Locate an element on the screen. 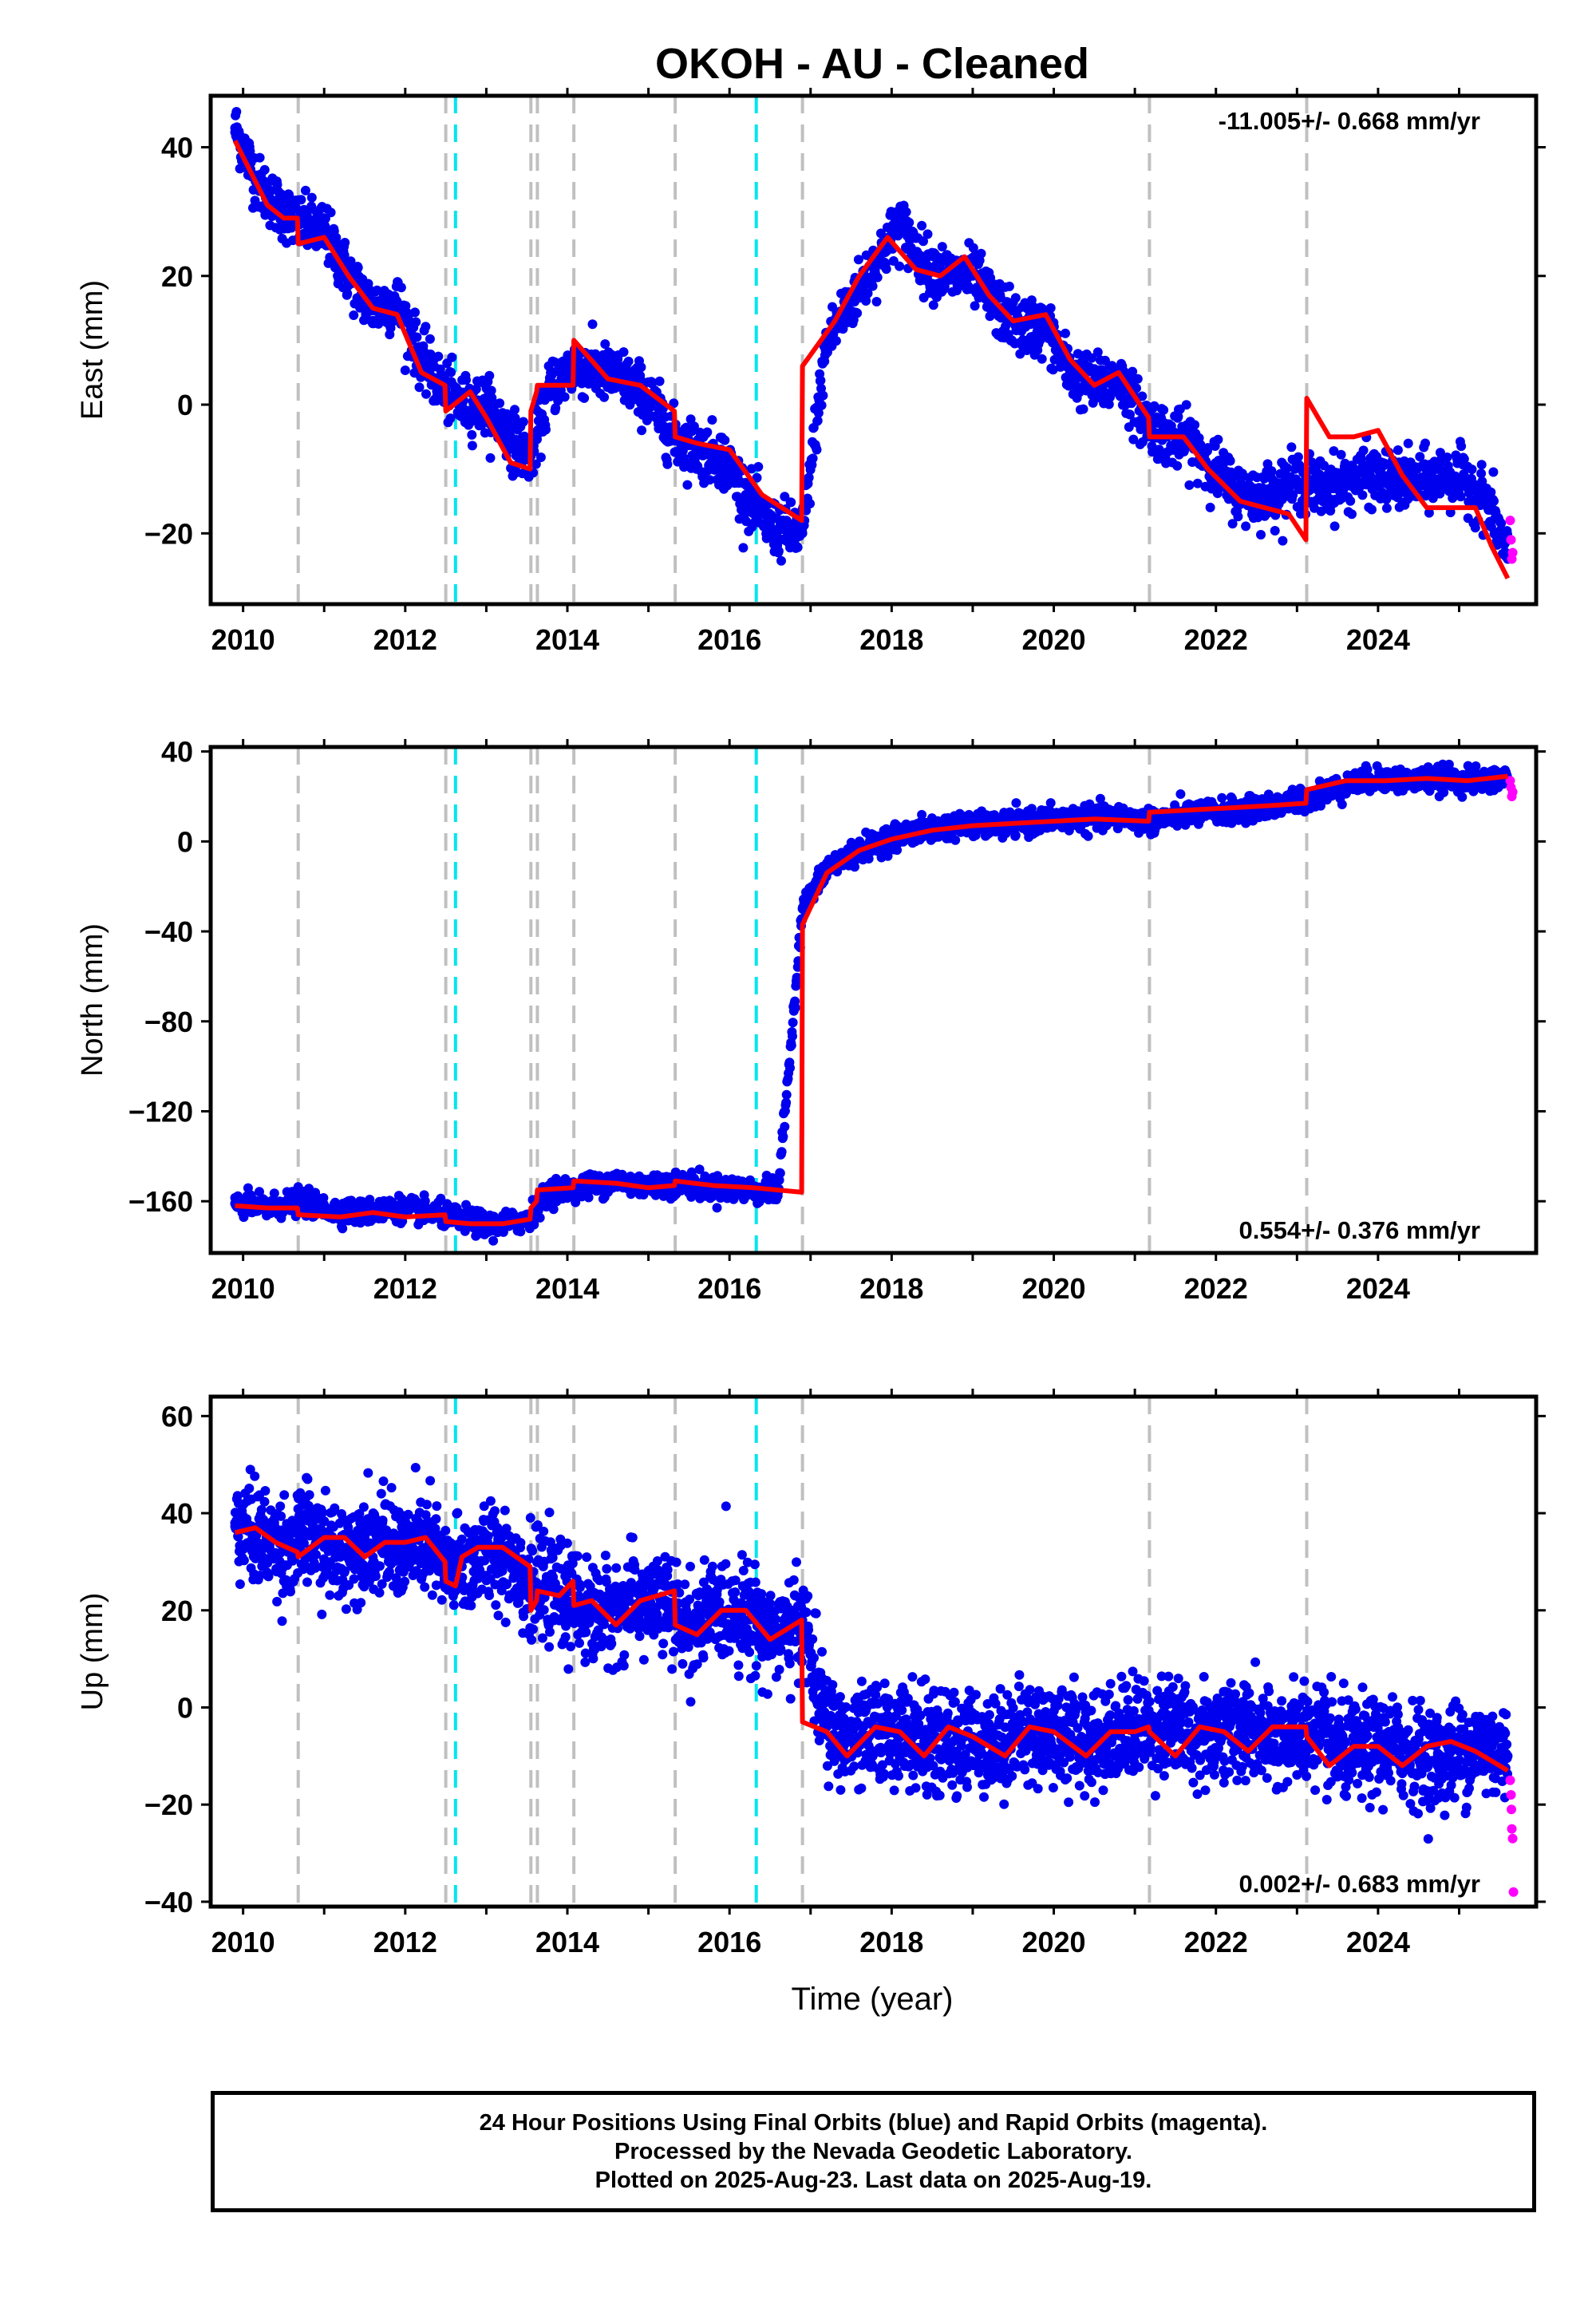 This screenshot has height=2316, width=1596. east-xtick-label-1: 2012 is located at coordinates (405, 639).